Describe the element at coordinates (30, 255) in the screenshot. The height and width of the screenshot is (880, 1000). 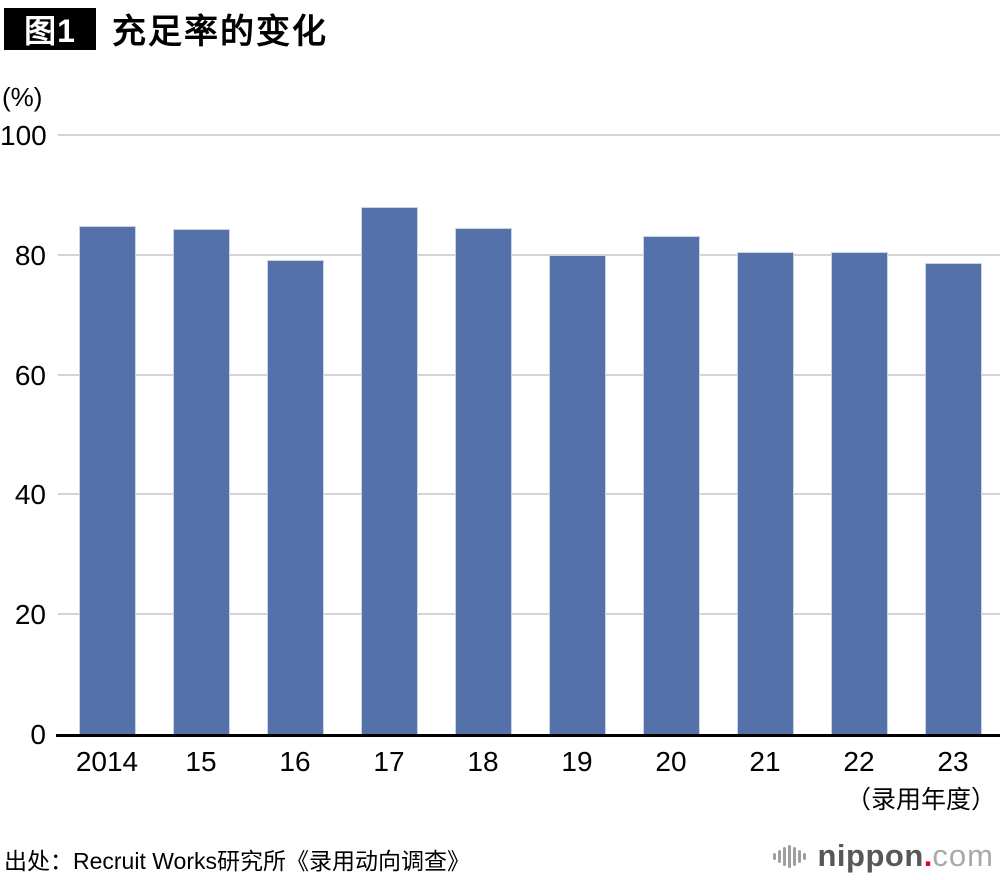
I see `y-tick-label-80: 80` at that location.